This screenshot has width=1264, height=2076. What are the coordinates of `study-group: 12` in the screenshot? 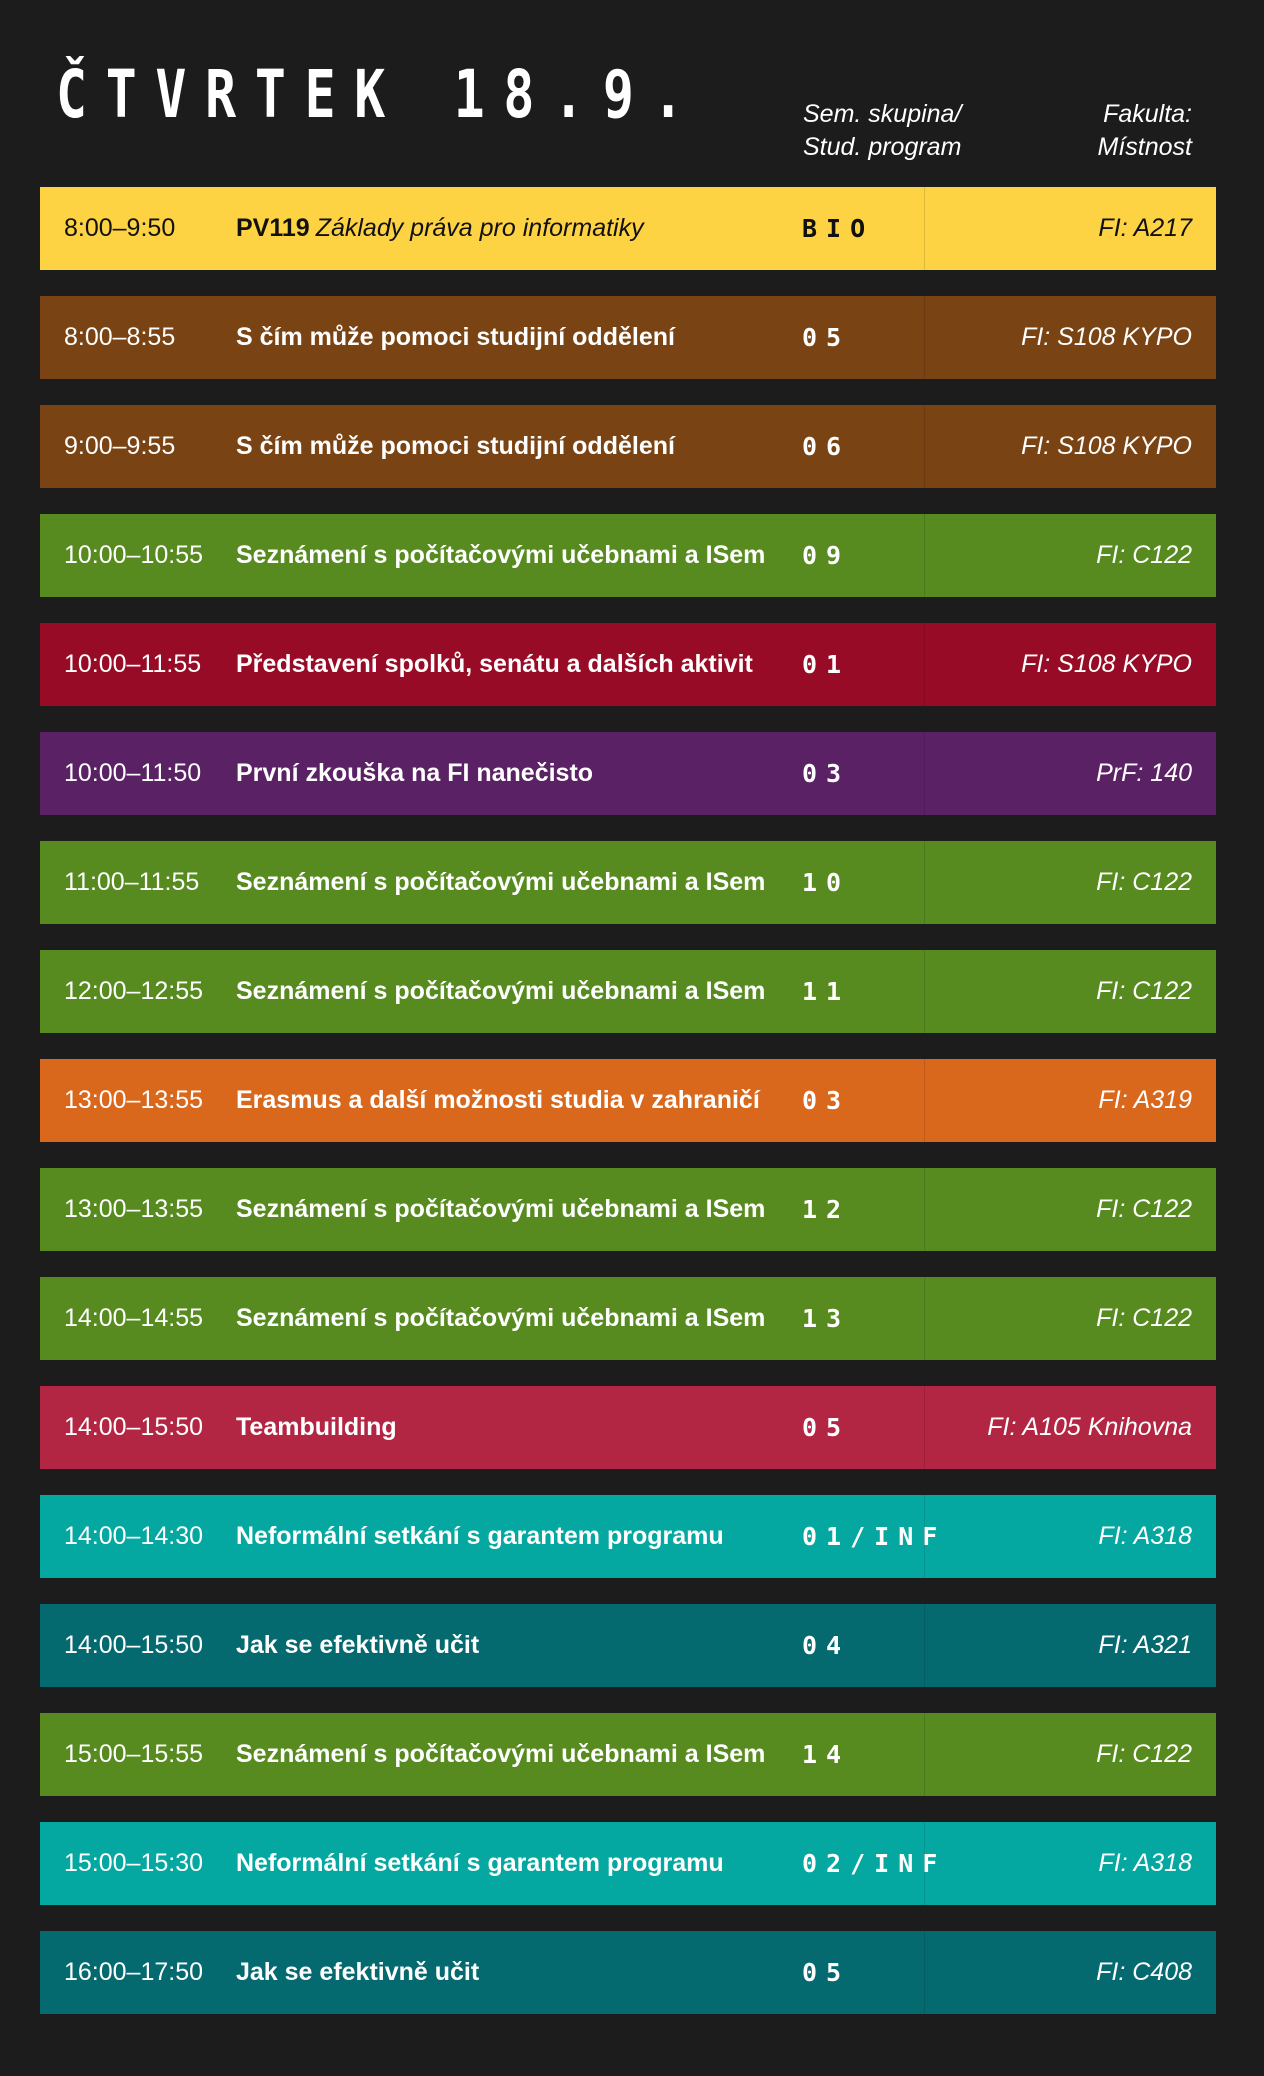 It's located at (826, 1209).